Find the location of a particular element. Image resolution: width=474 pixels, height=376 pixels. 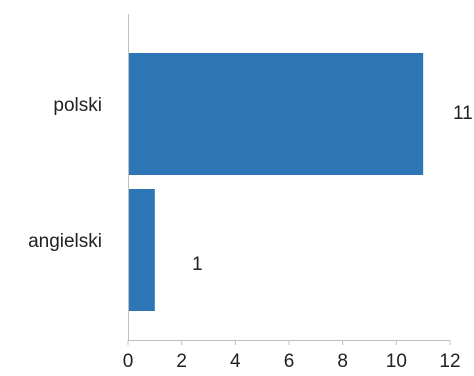

category-label-angielski: angielski is located at coordinates (65, 241).